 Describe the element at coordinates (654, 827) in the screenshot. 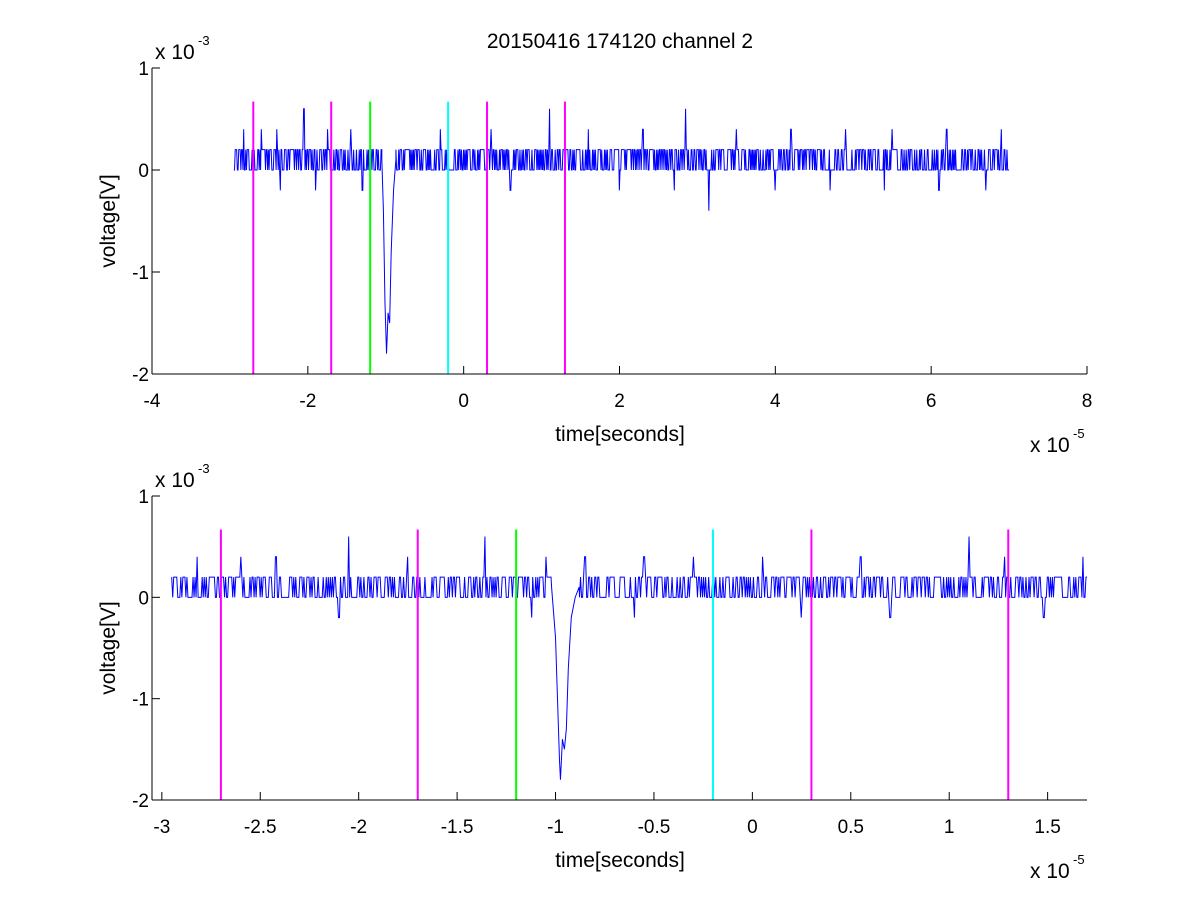

I see `bottom-x-tick-label: -0.5` at that location.